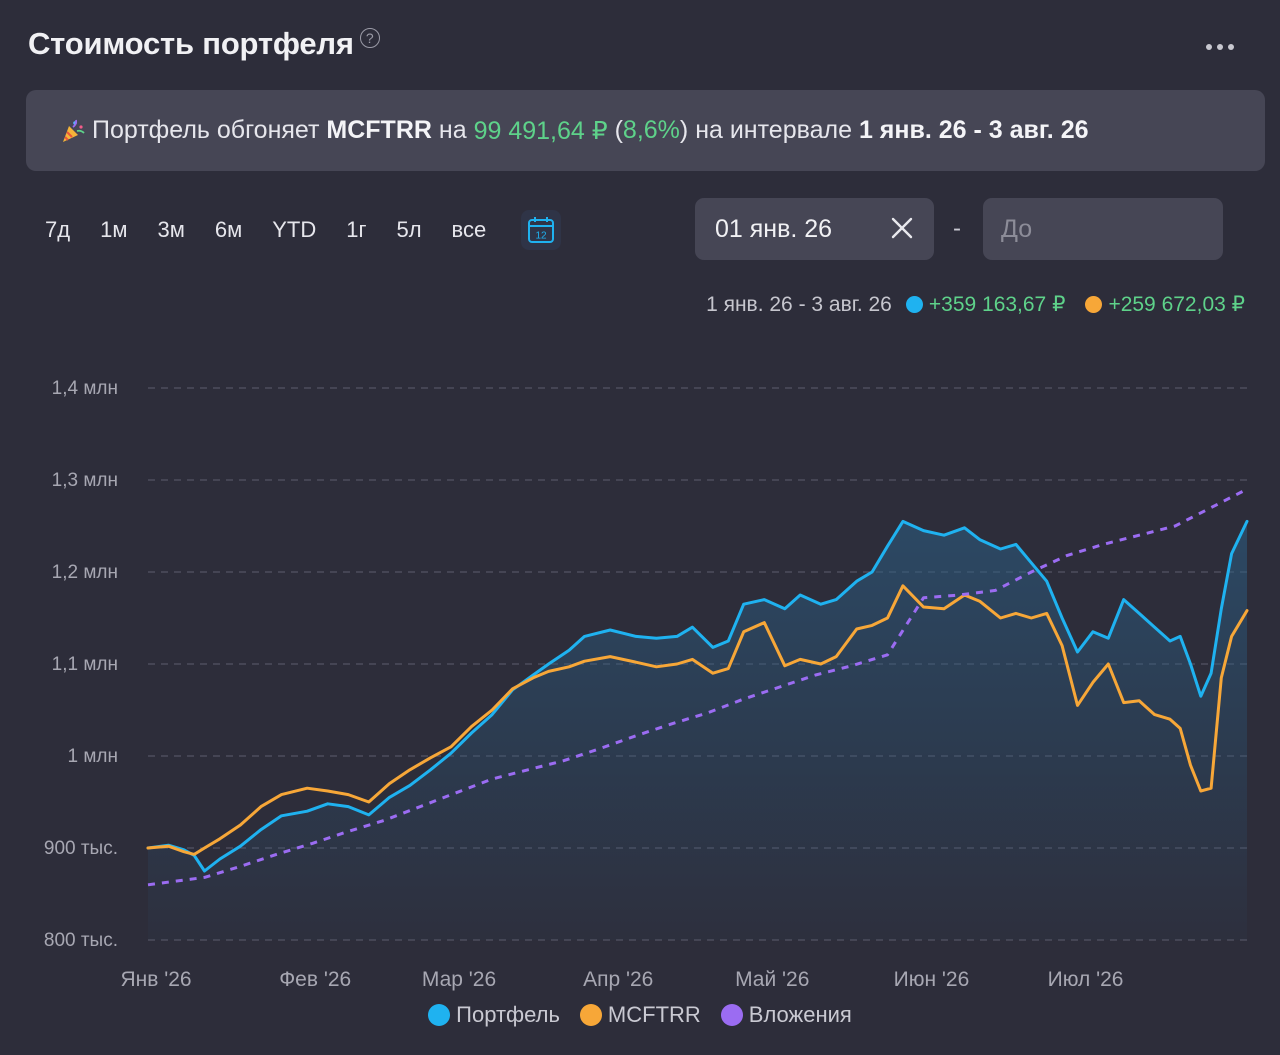 The width and height of the screenshot is (1280, 1055). Describe the element at coordinates (81, 848) in the screenshot. I see `y-tick-label: 900 тыс.` at that location.